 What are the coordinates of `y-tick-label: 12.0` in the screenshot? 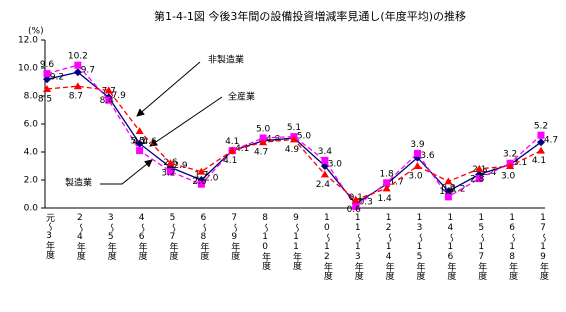 It's located at (28, 41).